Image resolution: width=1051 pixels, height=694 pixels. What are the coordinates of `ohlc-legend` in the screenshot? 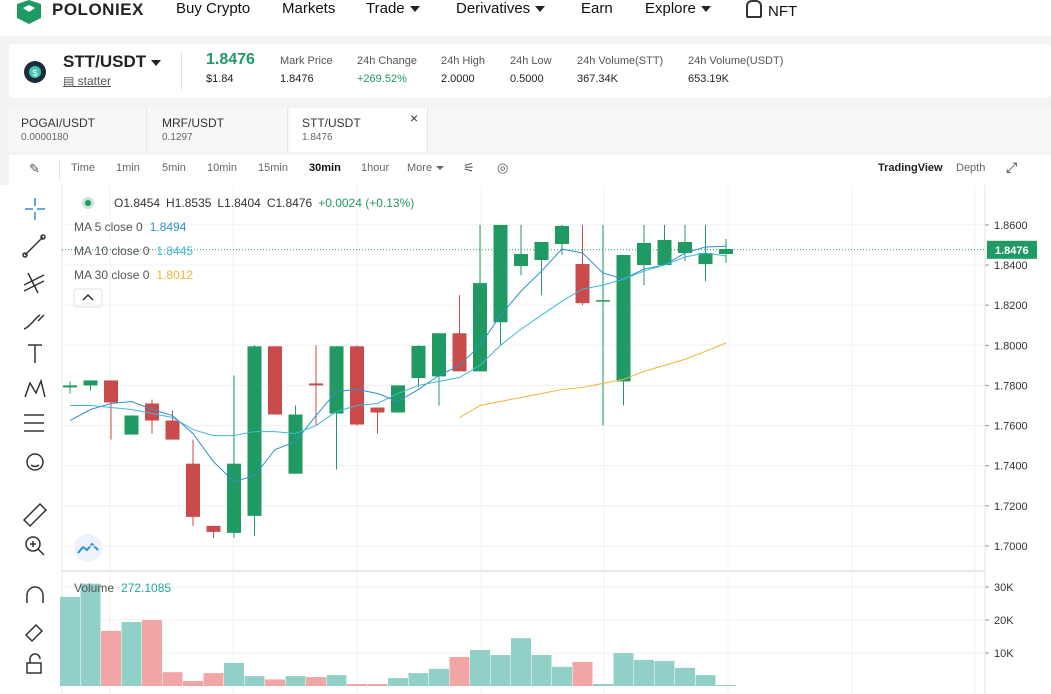 It's located at (88, 203).